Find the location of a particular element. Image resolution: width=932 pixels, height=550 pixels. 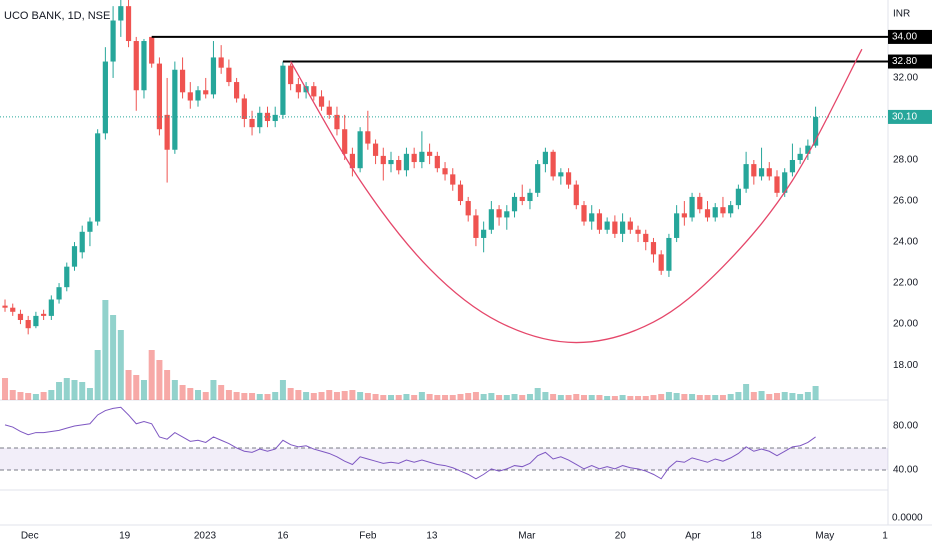

y-tick-label: 18.00 is located at coordinates (905, 365).